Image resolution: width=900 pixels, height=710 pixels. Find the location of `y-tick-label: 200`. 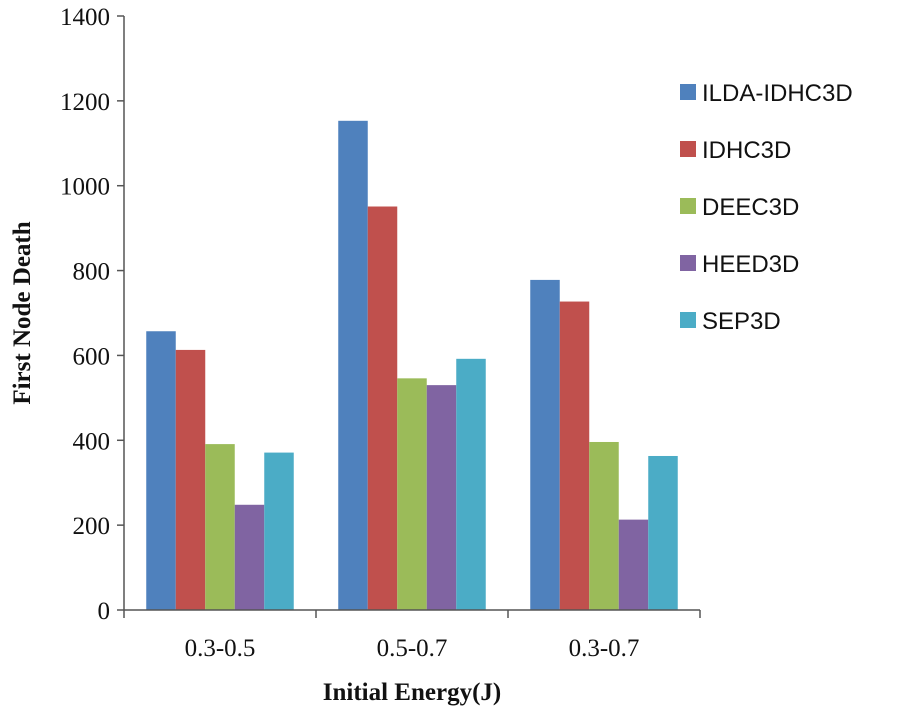

y-tick-label: 200 is located at coordinates (92, 526).